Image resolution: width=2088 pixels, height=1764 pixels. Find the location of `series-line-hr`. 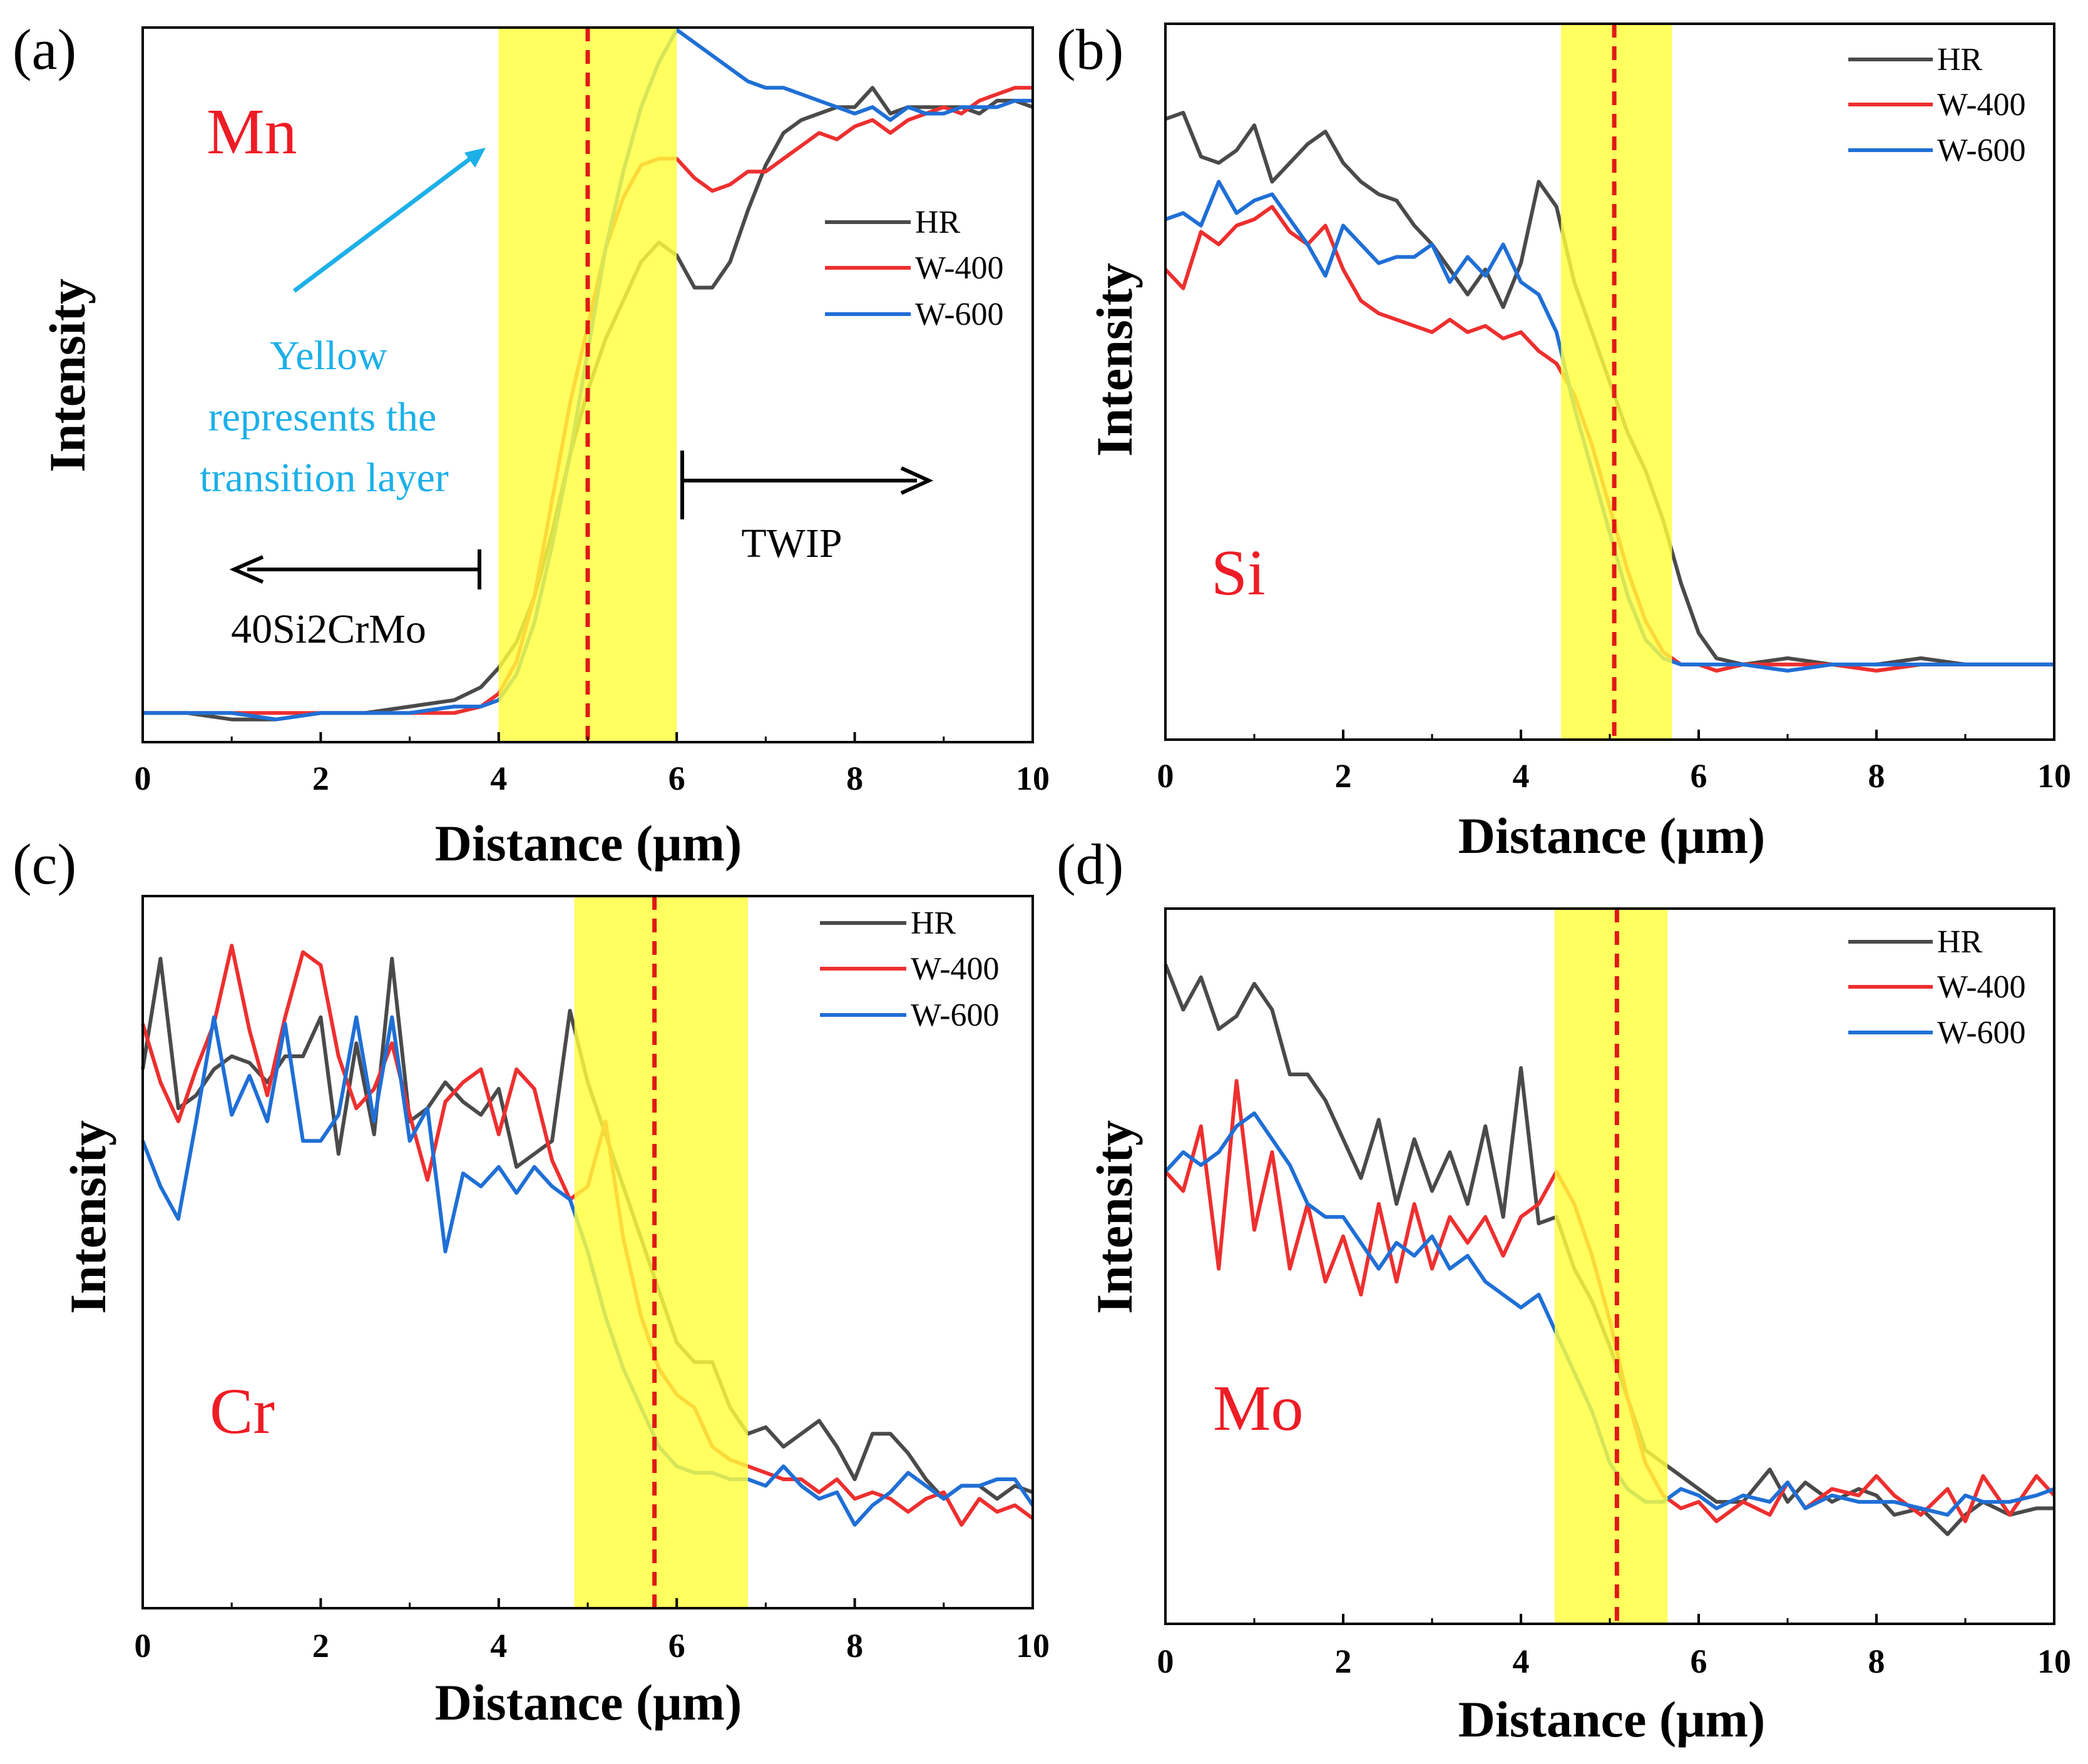

series-line-hr is located at coordinates (1609, 388).